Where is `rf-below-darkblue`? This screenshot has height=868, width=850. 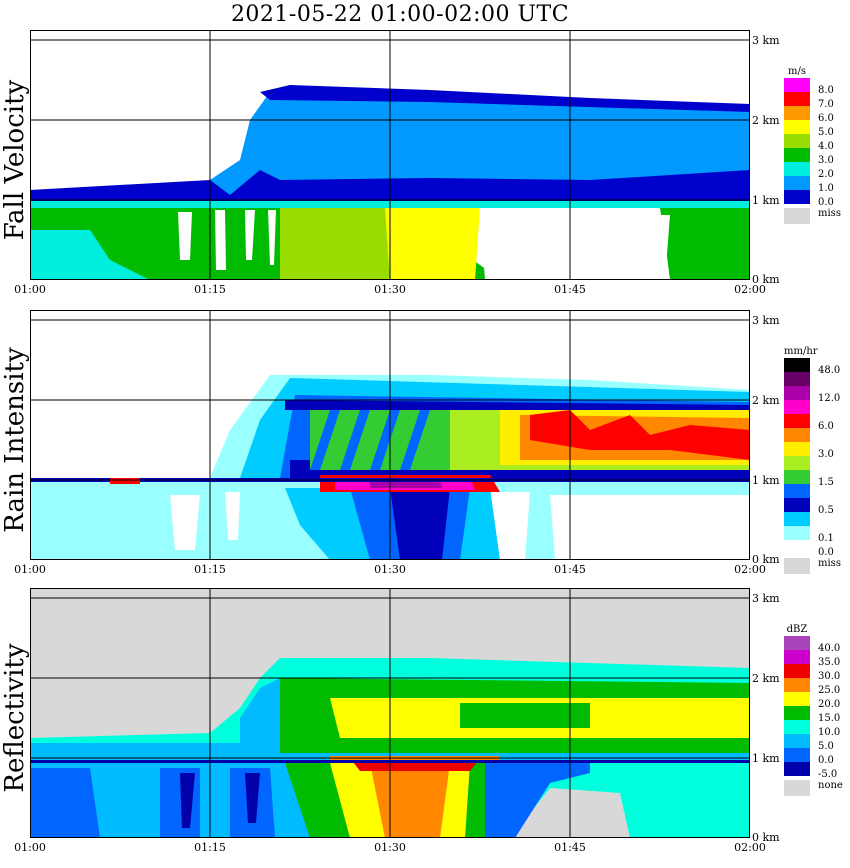
rf-below-darkblue is located at coordinates (220, 800).